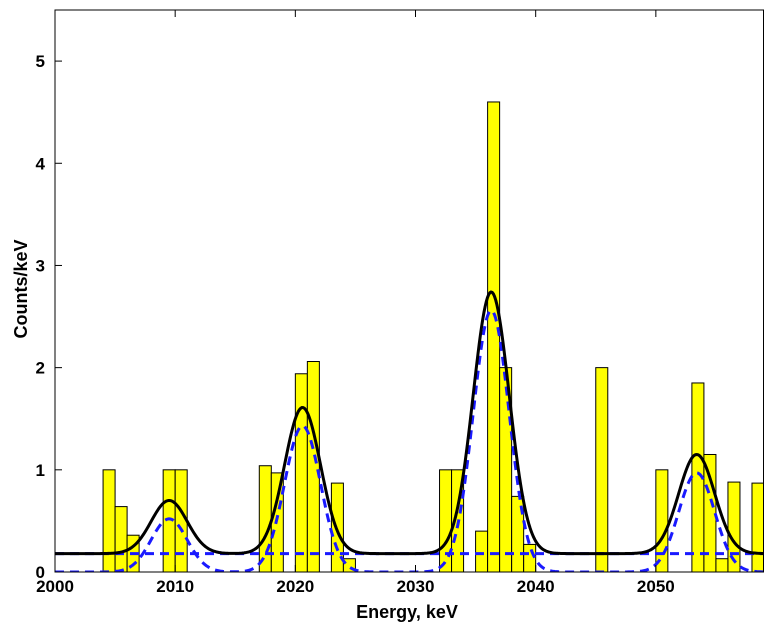 The height and width of the screenshot is (627, 764). What do you see at coordinates (55, 586) in the screenshot?
I see `x-tick-label-0: 2000` at bounding box center [55, 586].